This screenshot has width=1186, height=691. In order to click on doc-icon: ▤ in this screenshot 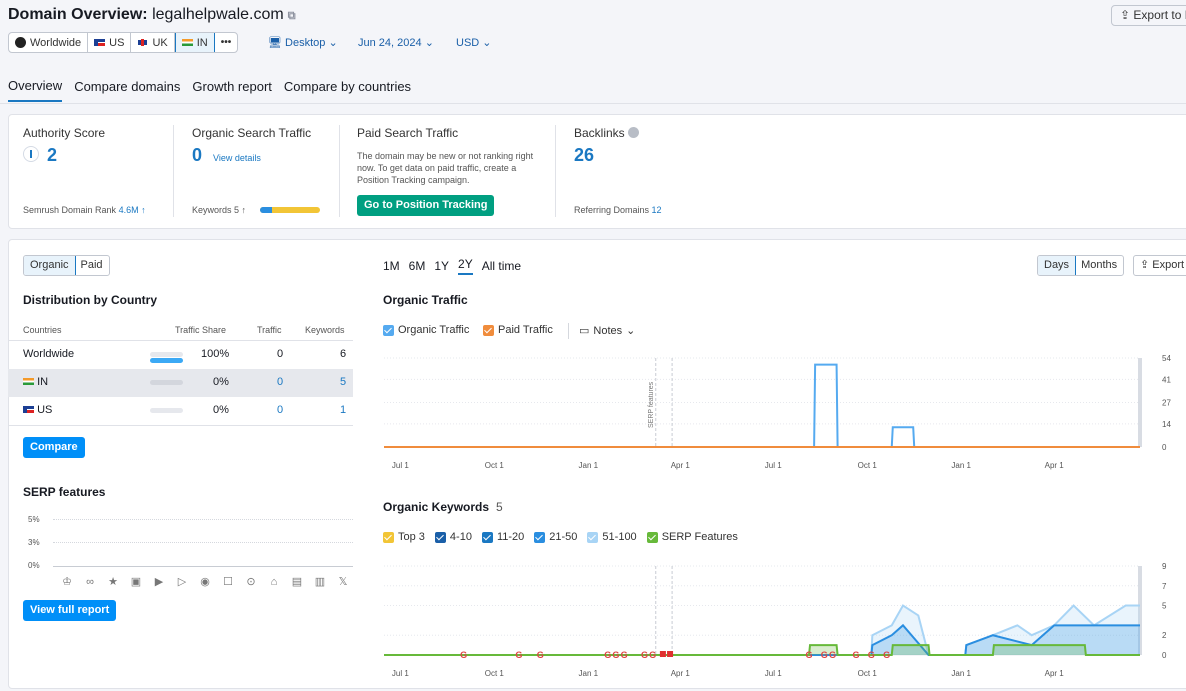, I will do `click(297, 582)`.